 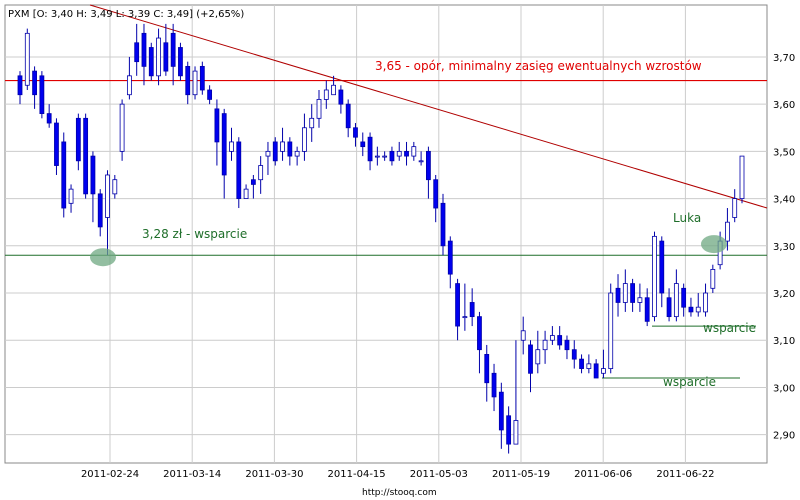 I want to click on support-1-label: wsparcie, so click(x=729, y=328).